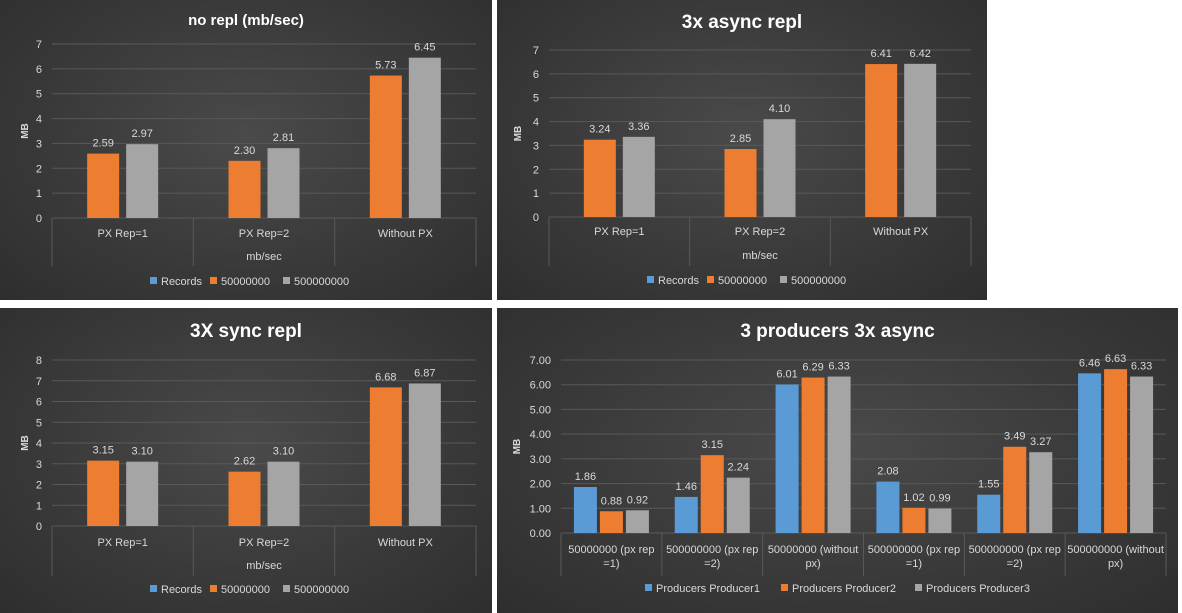 The image size is (1182, 613). Describe the element at coordinates (1040, 442) in the screenshot. I see `data-label: 3.27` at that location.